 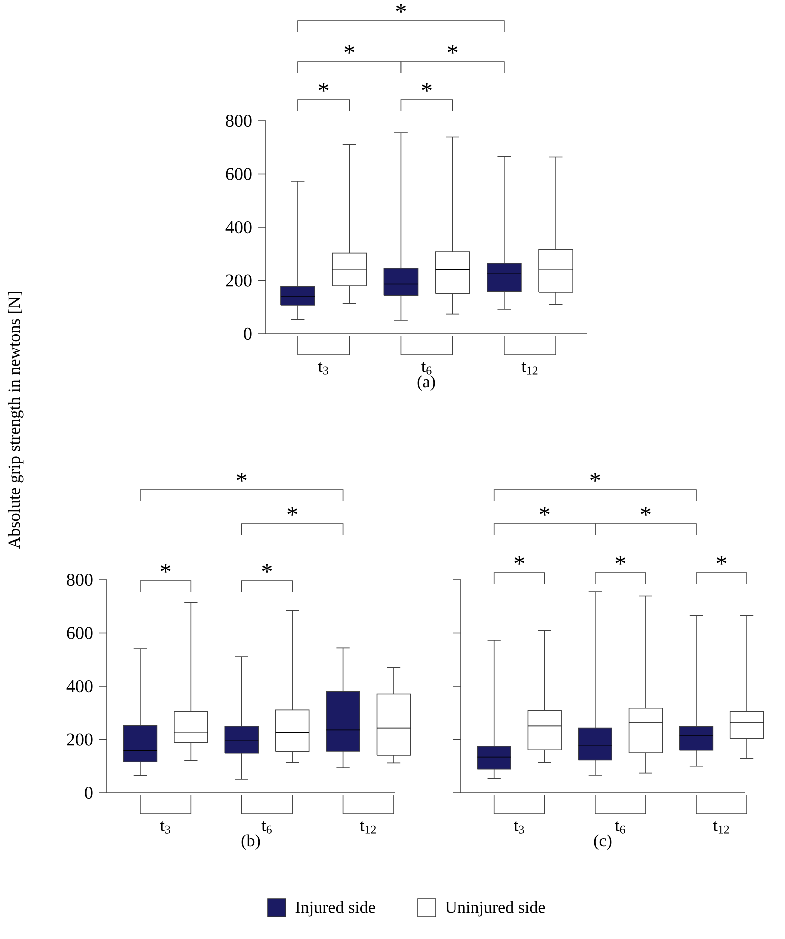 I want to click on y-axis-title: Absolute grip strength in newtons [N], so click(x=16, y=420).